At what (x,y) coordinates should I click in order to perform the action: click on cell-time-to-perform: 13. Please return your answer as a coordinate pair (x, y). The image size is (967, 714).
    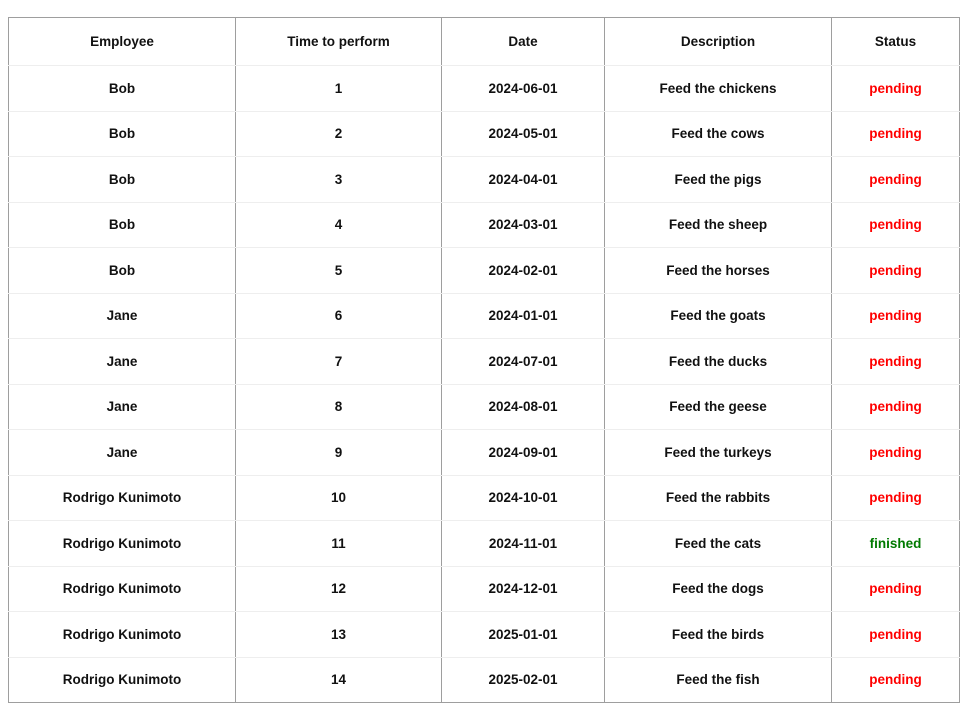
    Looking at the image, I should click on (338, 634).